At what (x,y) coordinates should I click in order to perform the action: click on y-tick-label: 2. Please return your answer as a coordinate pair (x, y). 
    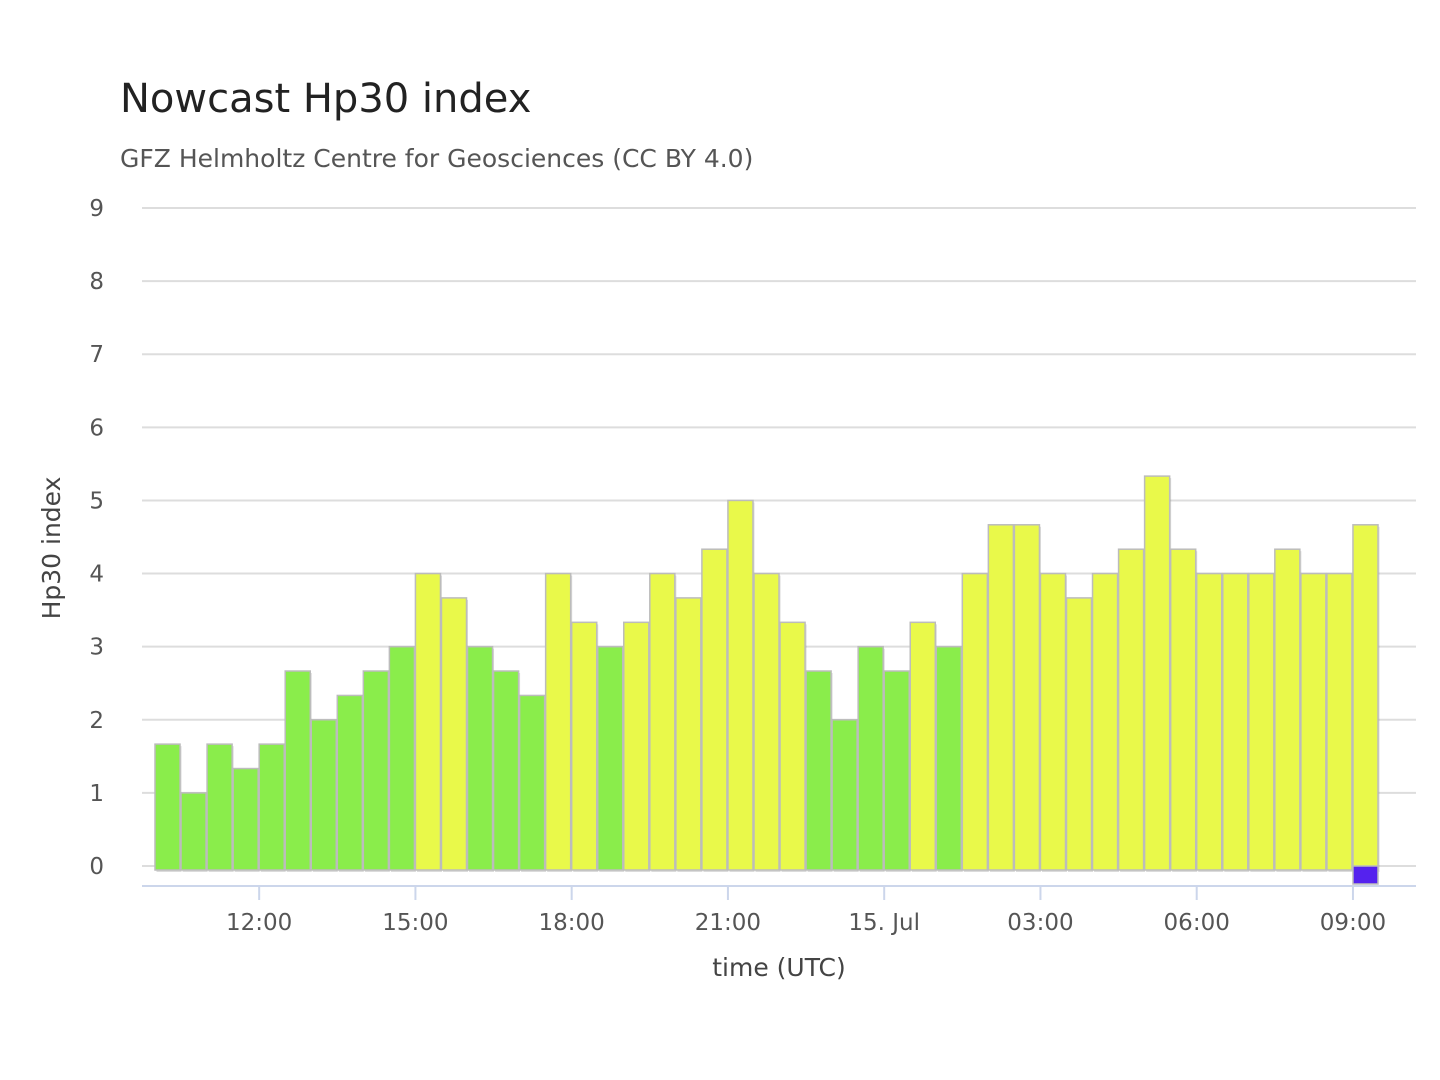
    Looking at the image, I should click on (96, 721).